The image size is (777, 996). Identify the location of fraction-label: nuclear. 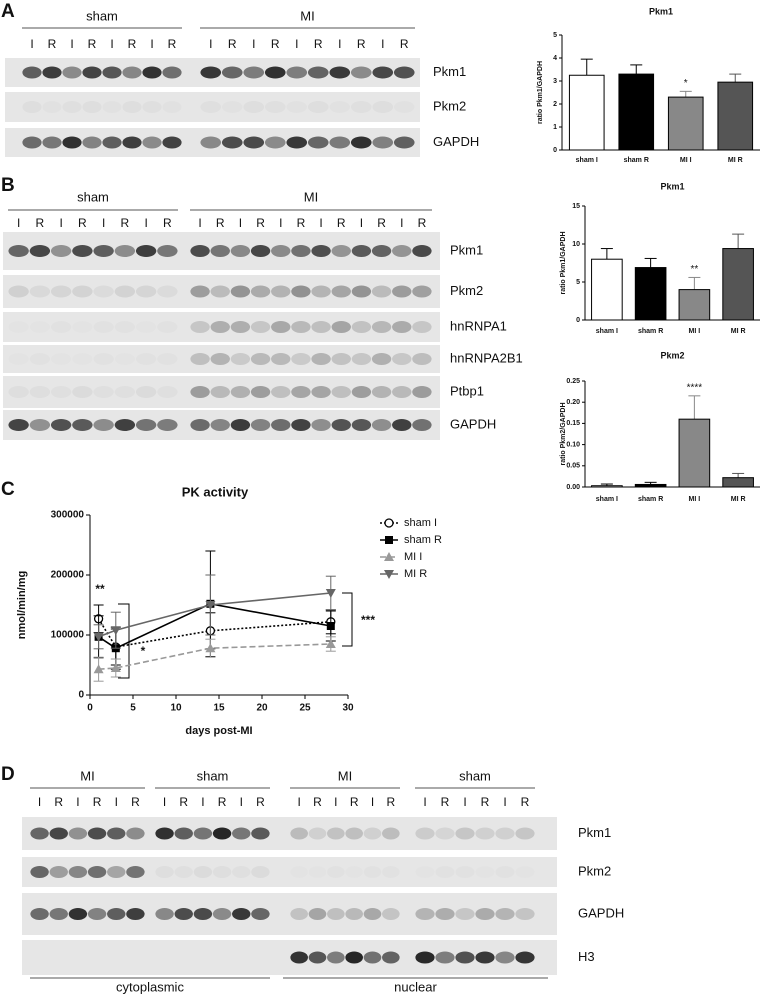
(415, 986).